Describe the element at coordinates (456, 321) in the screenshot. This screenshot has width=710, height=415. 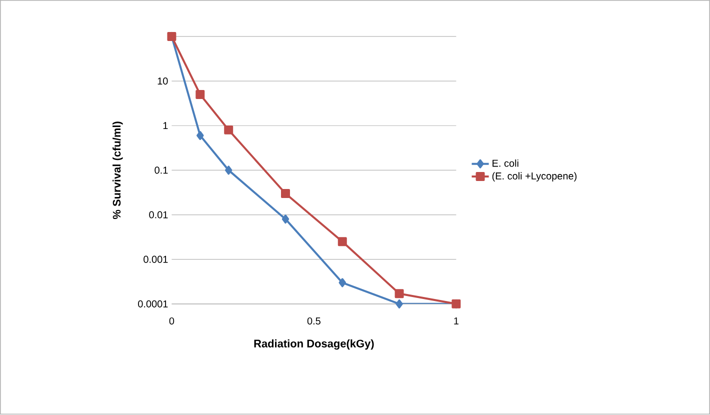
I see `x-tick-label: 1` at that location.